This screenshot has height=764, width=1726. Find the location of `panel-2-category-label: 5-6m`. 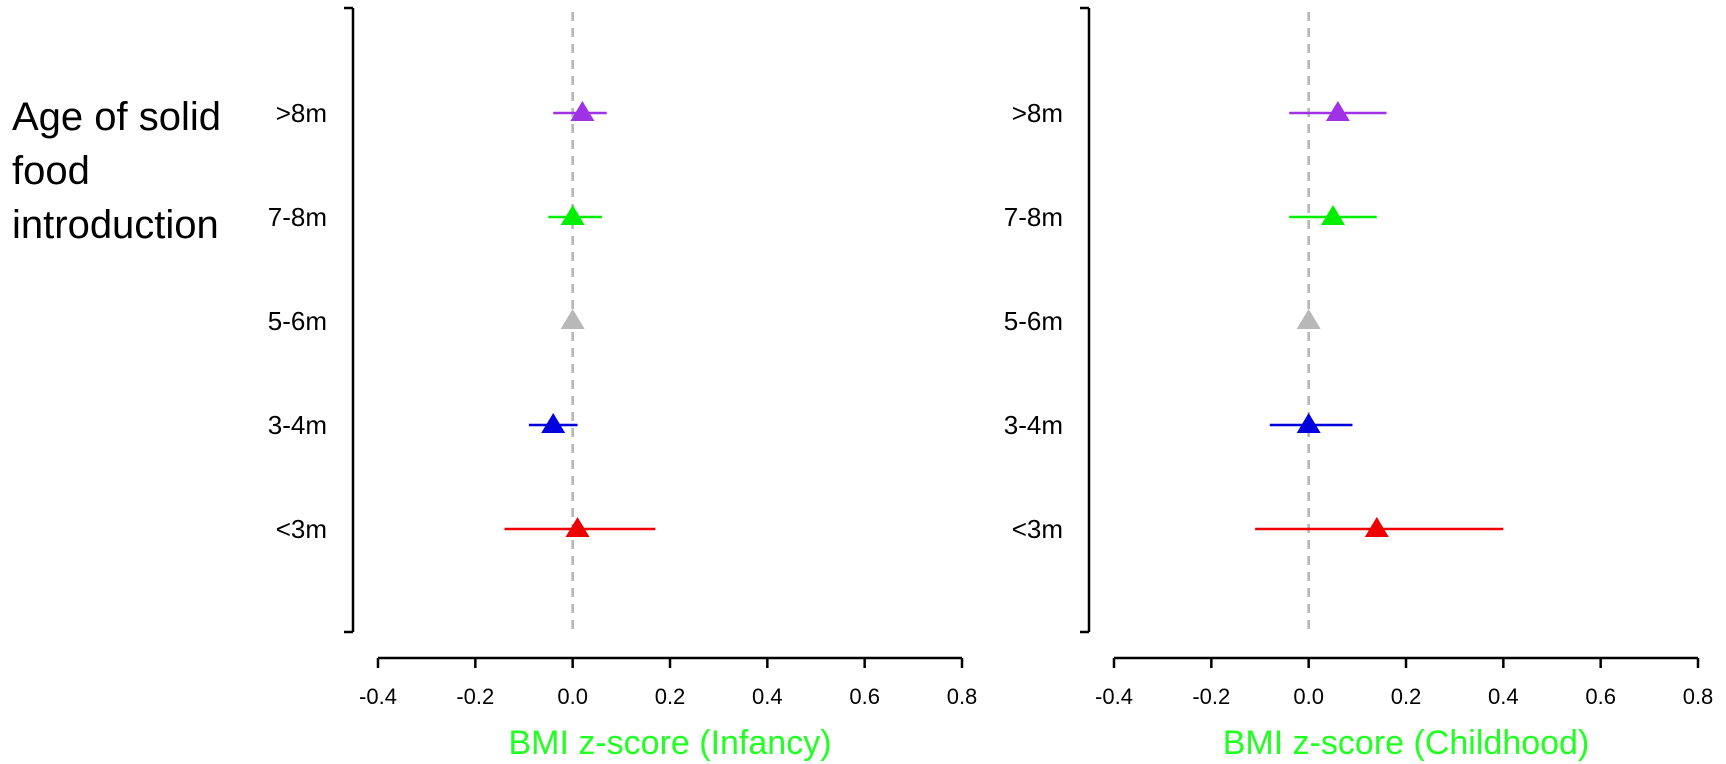

panel-2-category-label: 5-6m is located at coordinates (1033, 321).